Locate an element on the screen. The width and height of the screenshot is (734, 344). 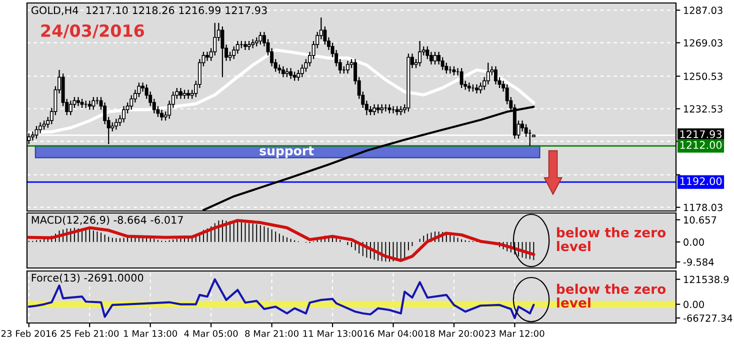
x-tick-label: 4 Mar 05:00 is located at coordinates (211, 333).